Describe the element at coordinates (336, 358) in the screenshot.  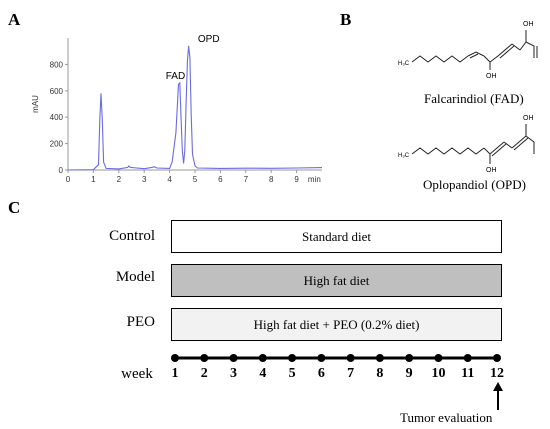
I see `timeline-axis` at that location.